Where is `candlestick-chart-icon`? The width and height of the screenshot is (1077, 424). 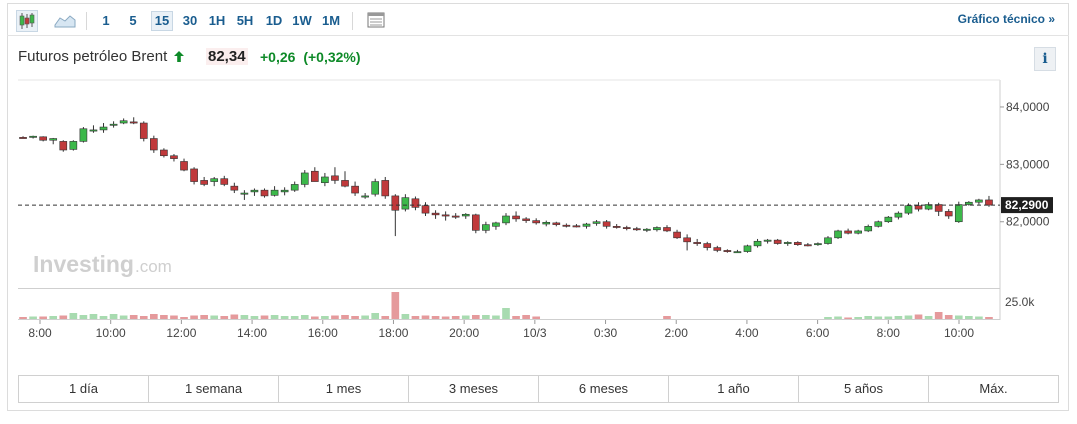 candlestick-chart-icon is located at coordinates (27, 21).